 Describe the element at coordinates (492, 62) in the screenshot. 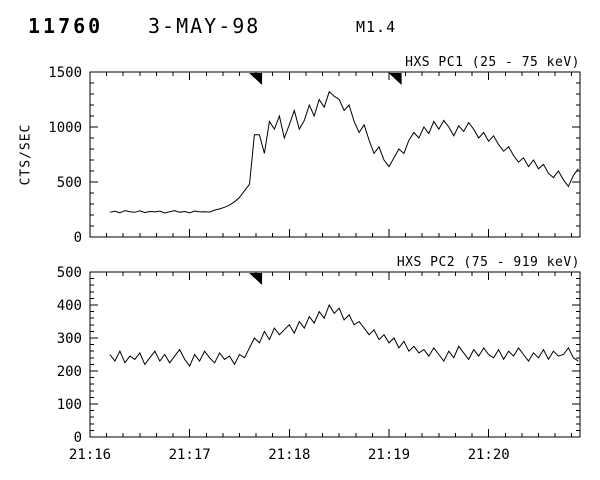

I see `panel1-title: HXS PC1 (25 - 75 keV)` at that location.